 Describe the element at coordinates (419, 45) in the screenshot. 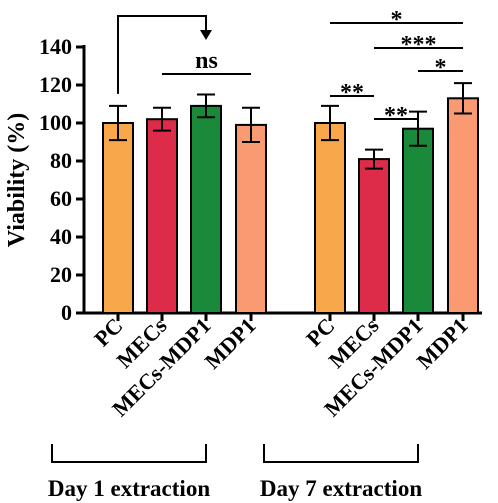

I see `significance-label: ***` at that location.